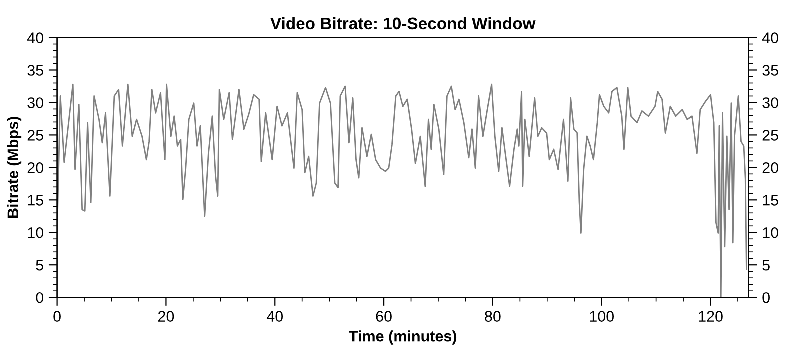 Image resolution: width=785 pixels, height=353 pixels. What do you see at coordinates (770, 103) in the screenshot?
I see `y2-tick-label: 30` at bounding box center [770, 103].